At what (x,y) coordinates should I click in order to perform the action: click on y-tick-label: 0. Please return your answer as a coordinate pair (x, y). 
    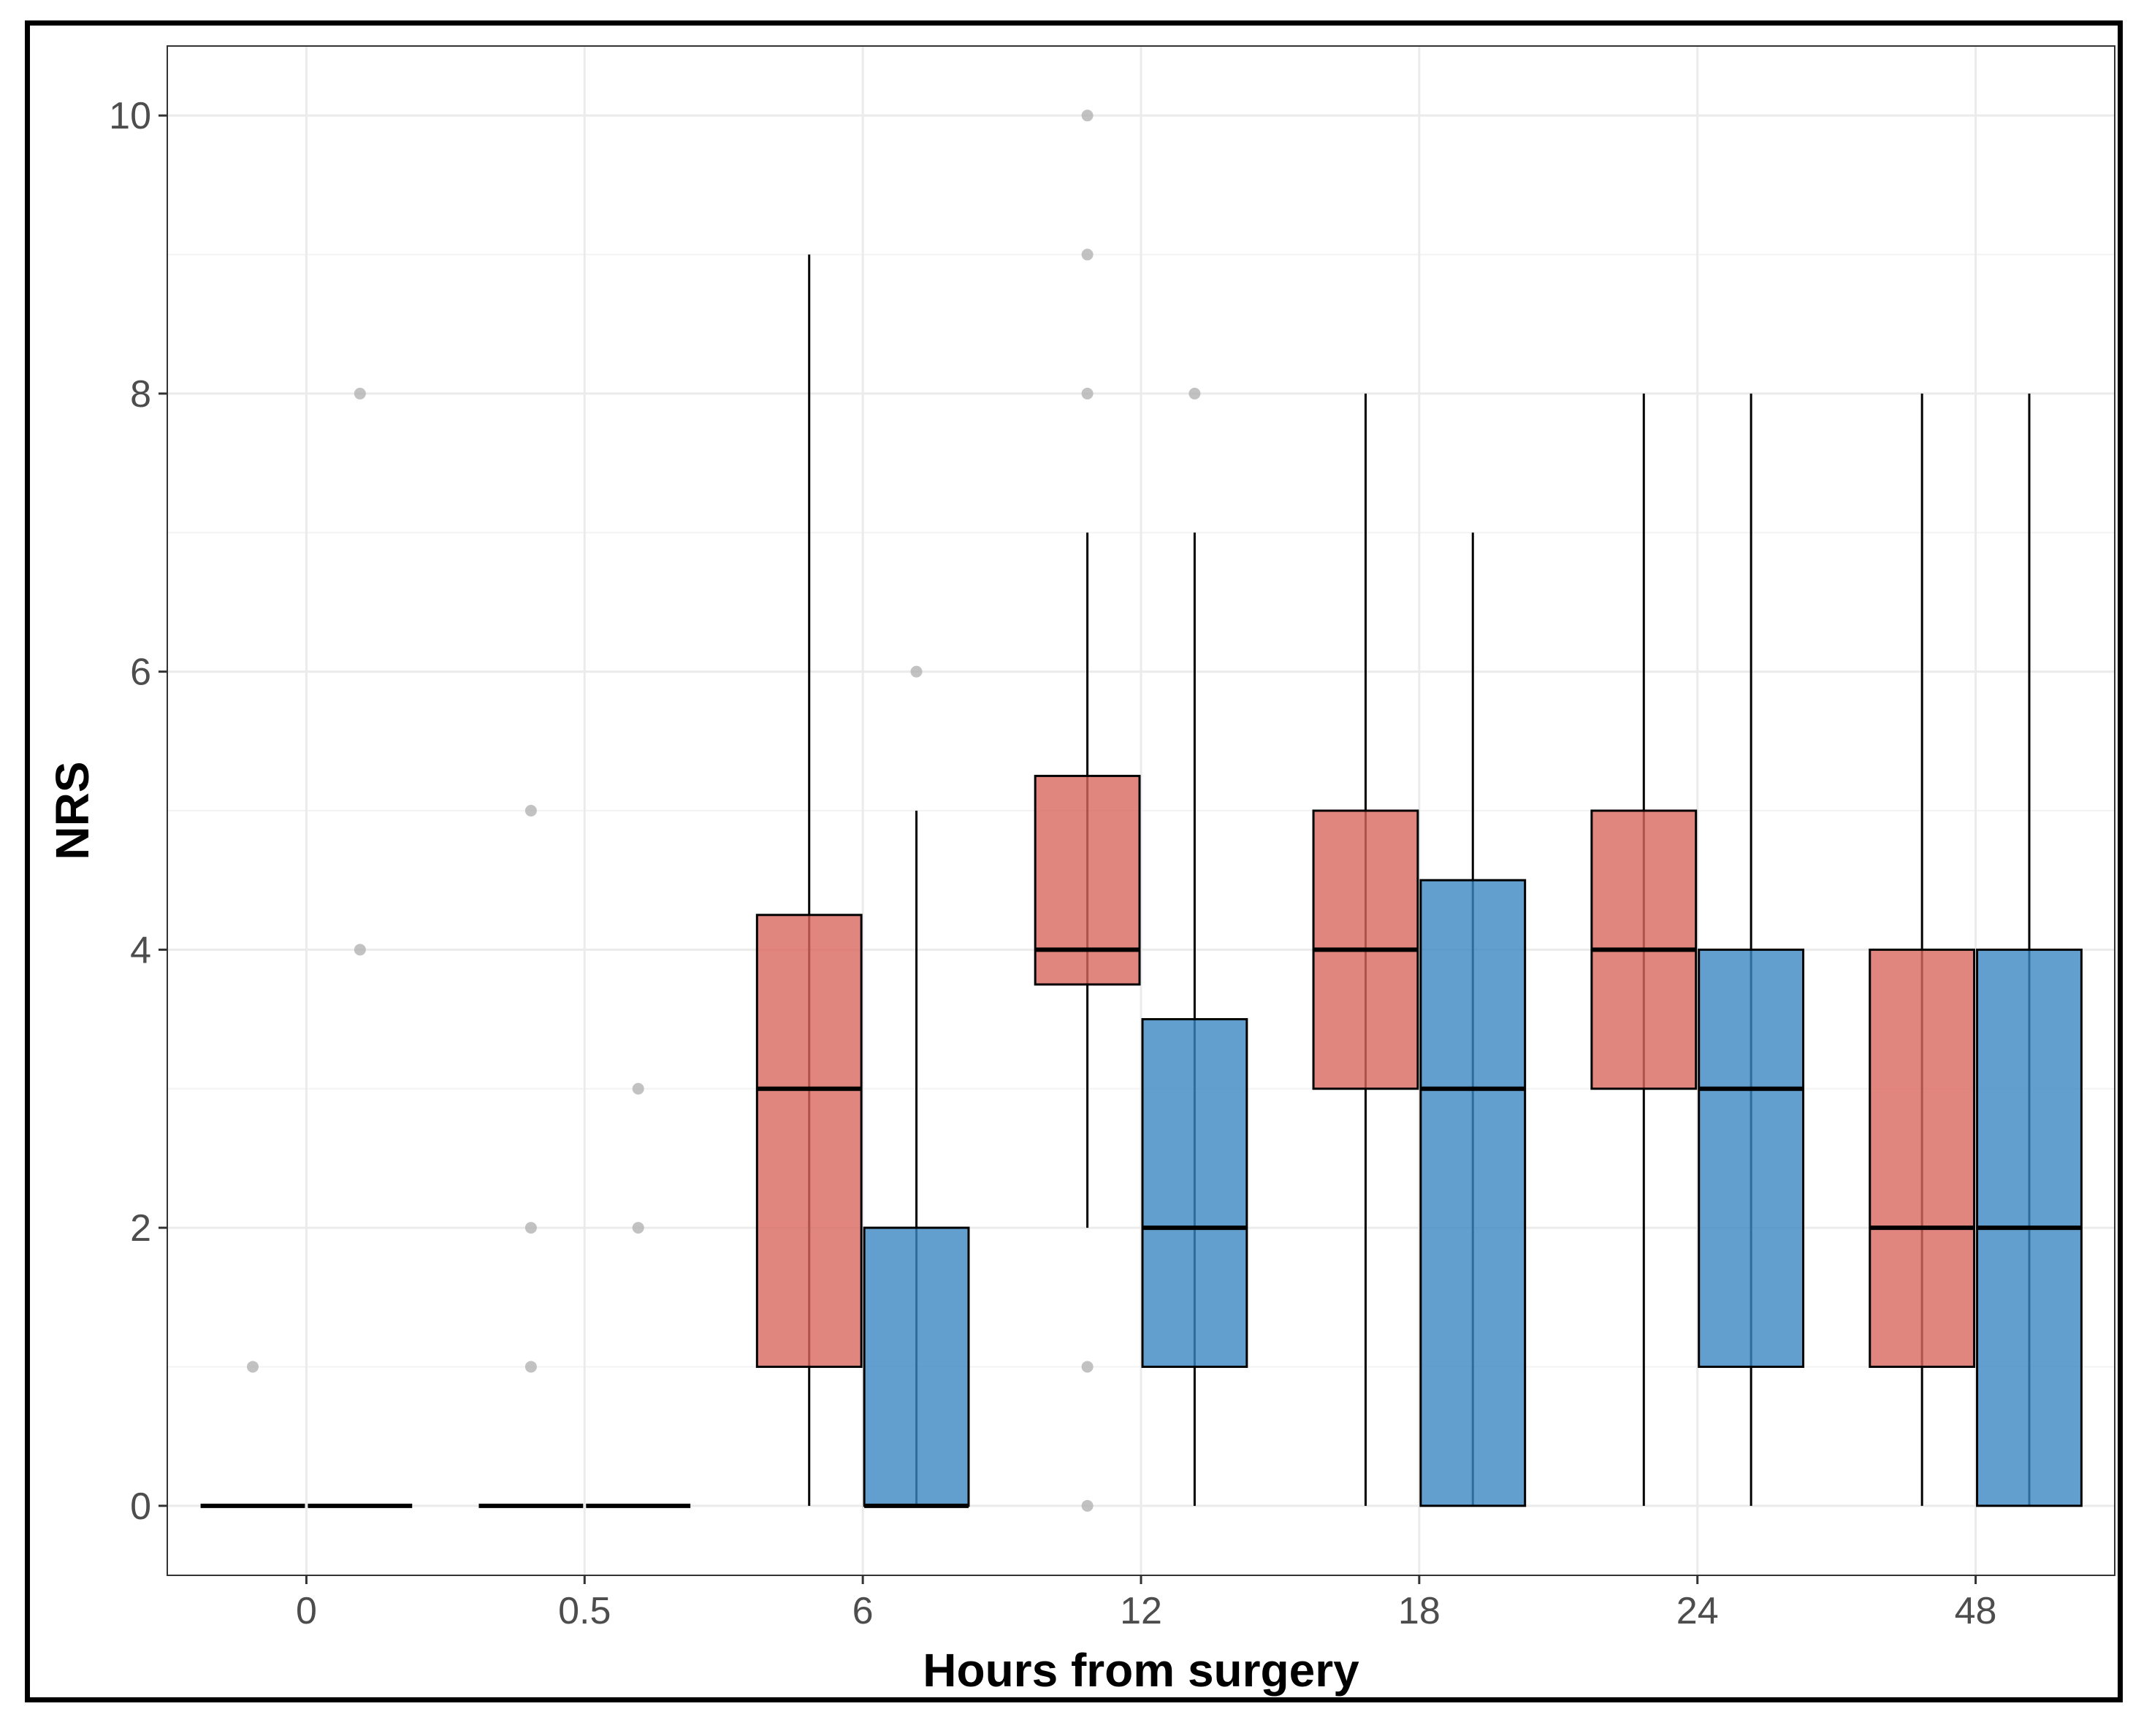
    Looking at the image, I should click on (140, 1506).